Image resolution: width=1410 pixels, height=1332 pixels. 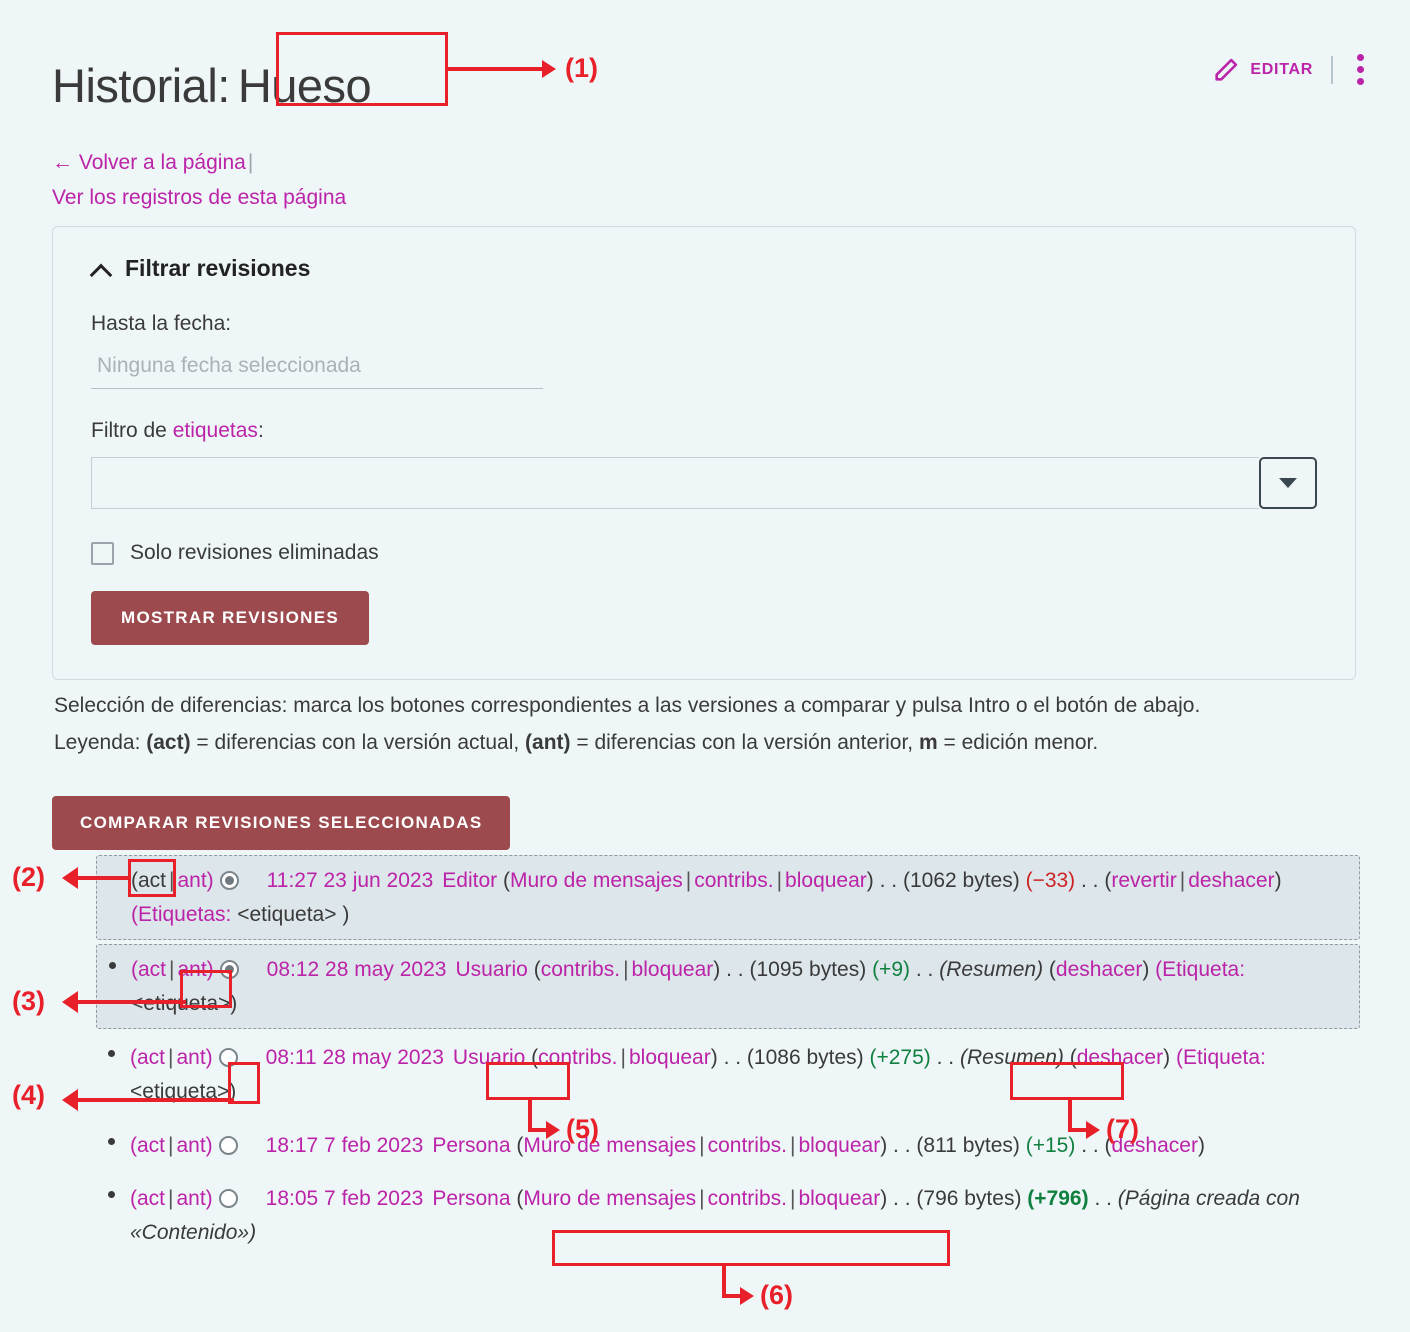 What do you see at coordinates (1144, 880) in the screenshot?
I see `revision-action-link: revertir` at bounding box center [1144, 880].